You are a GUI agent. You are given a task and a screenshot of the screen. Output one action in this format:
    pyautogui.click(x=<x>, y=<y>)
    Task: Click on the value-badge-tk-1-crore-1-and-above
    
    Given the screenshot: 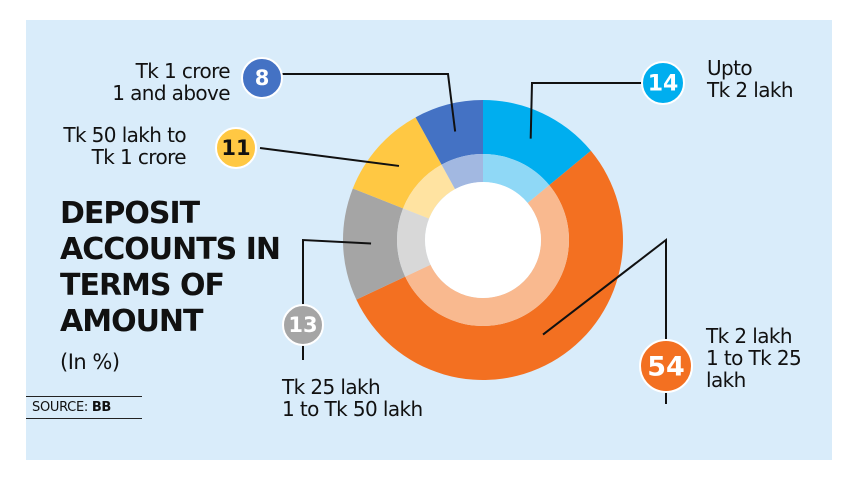 What is the action you would take?
    pyautogui.click(x=262, y=78)
    